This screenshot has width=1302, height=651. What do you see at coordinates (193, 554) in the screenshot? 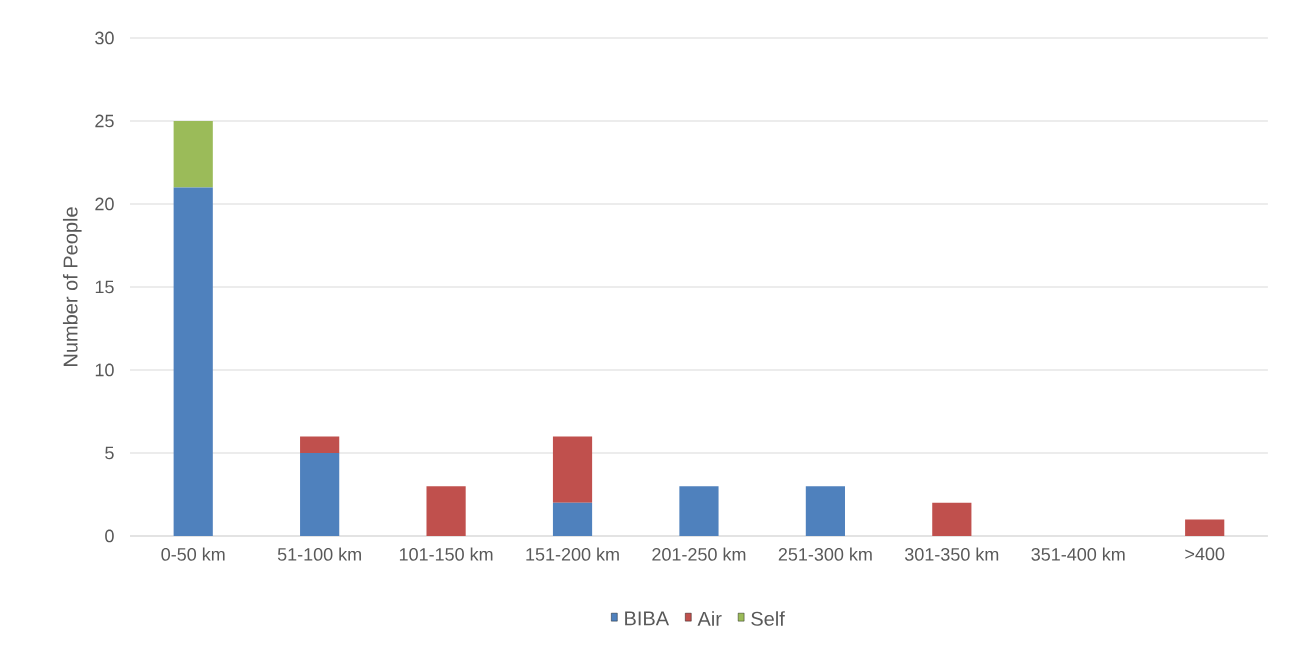
I see `x-tick-label: 0-50 km` at bounding box center [193, 554].